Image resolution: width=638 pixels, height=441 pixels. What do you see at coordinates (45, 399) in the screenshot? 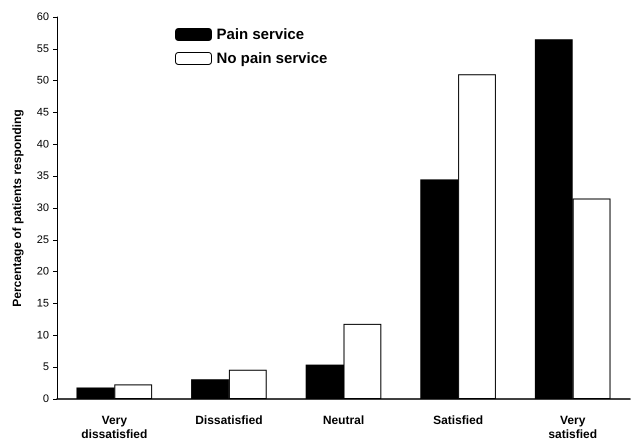
I see `y-tick-label: 0` at bounding box center [45, 399].